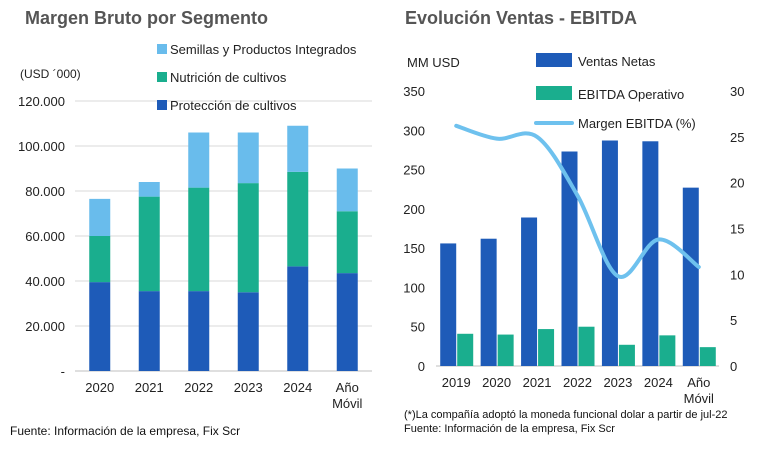 The image size is (775, 452). Describe the element at coordinates (414, 91) in the screenshot. I see `y-tick-label: 350` at that location.